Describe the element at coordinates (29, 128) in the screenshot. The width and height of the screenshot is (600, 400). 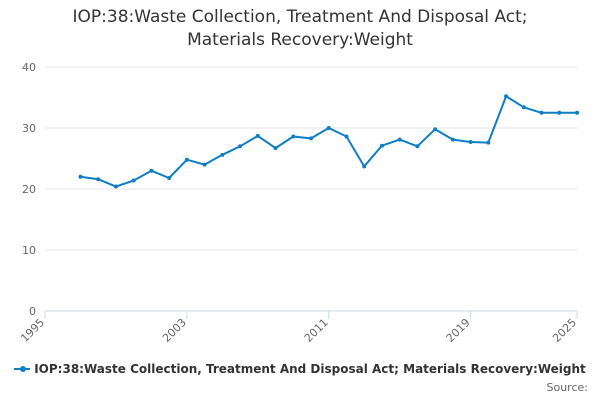
I see `y-tick-label: 30` at that location.